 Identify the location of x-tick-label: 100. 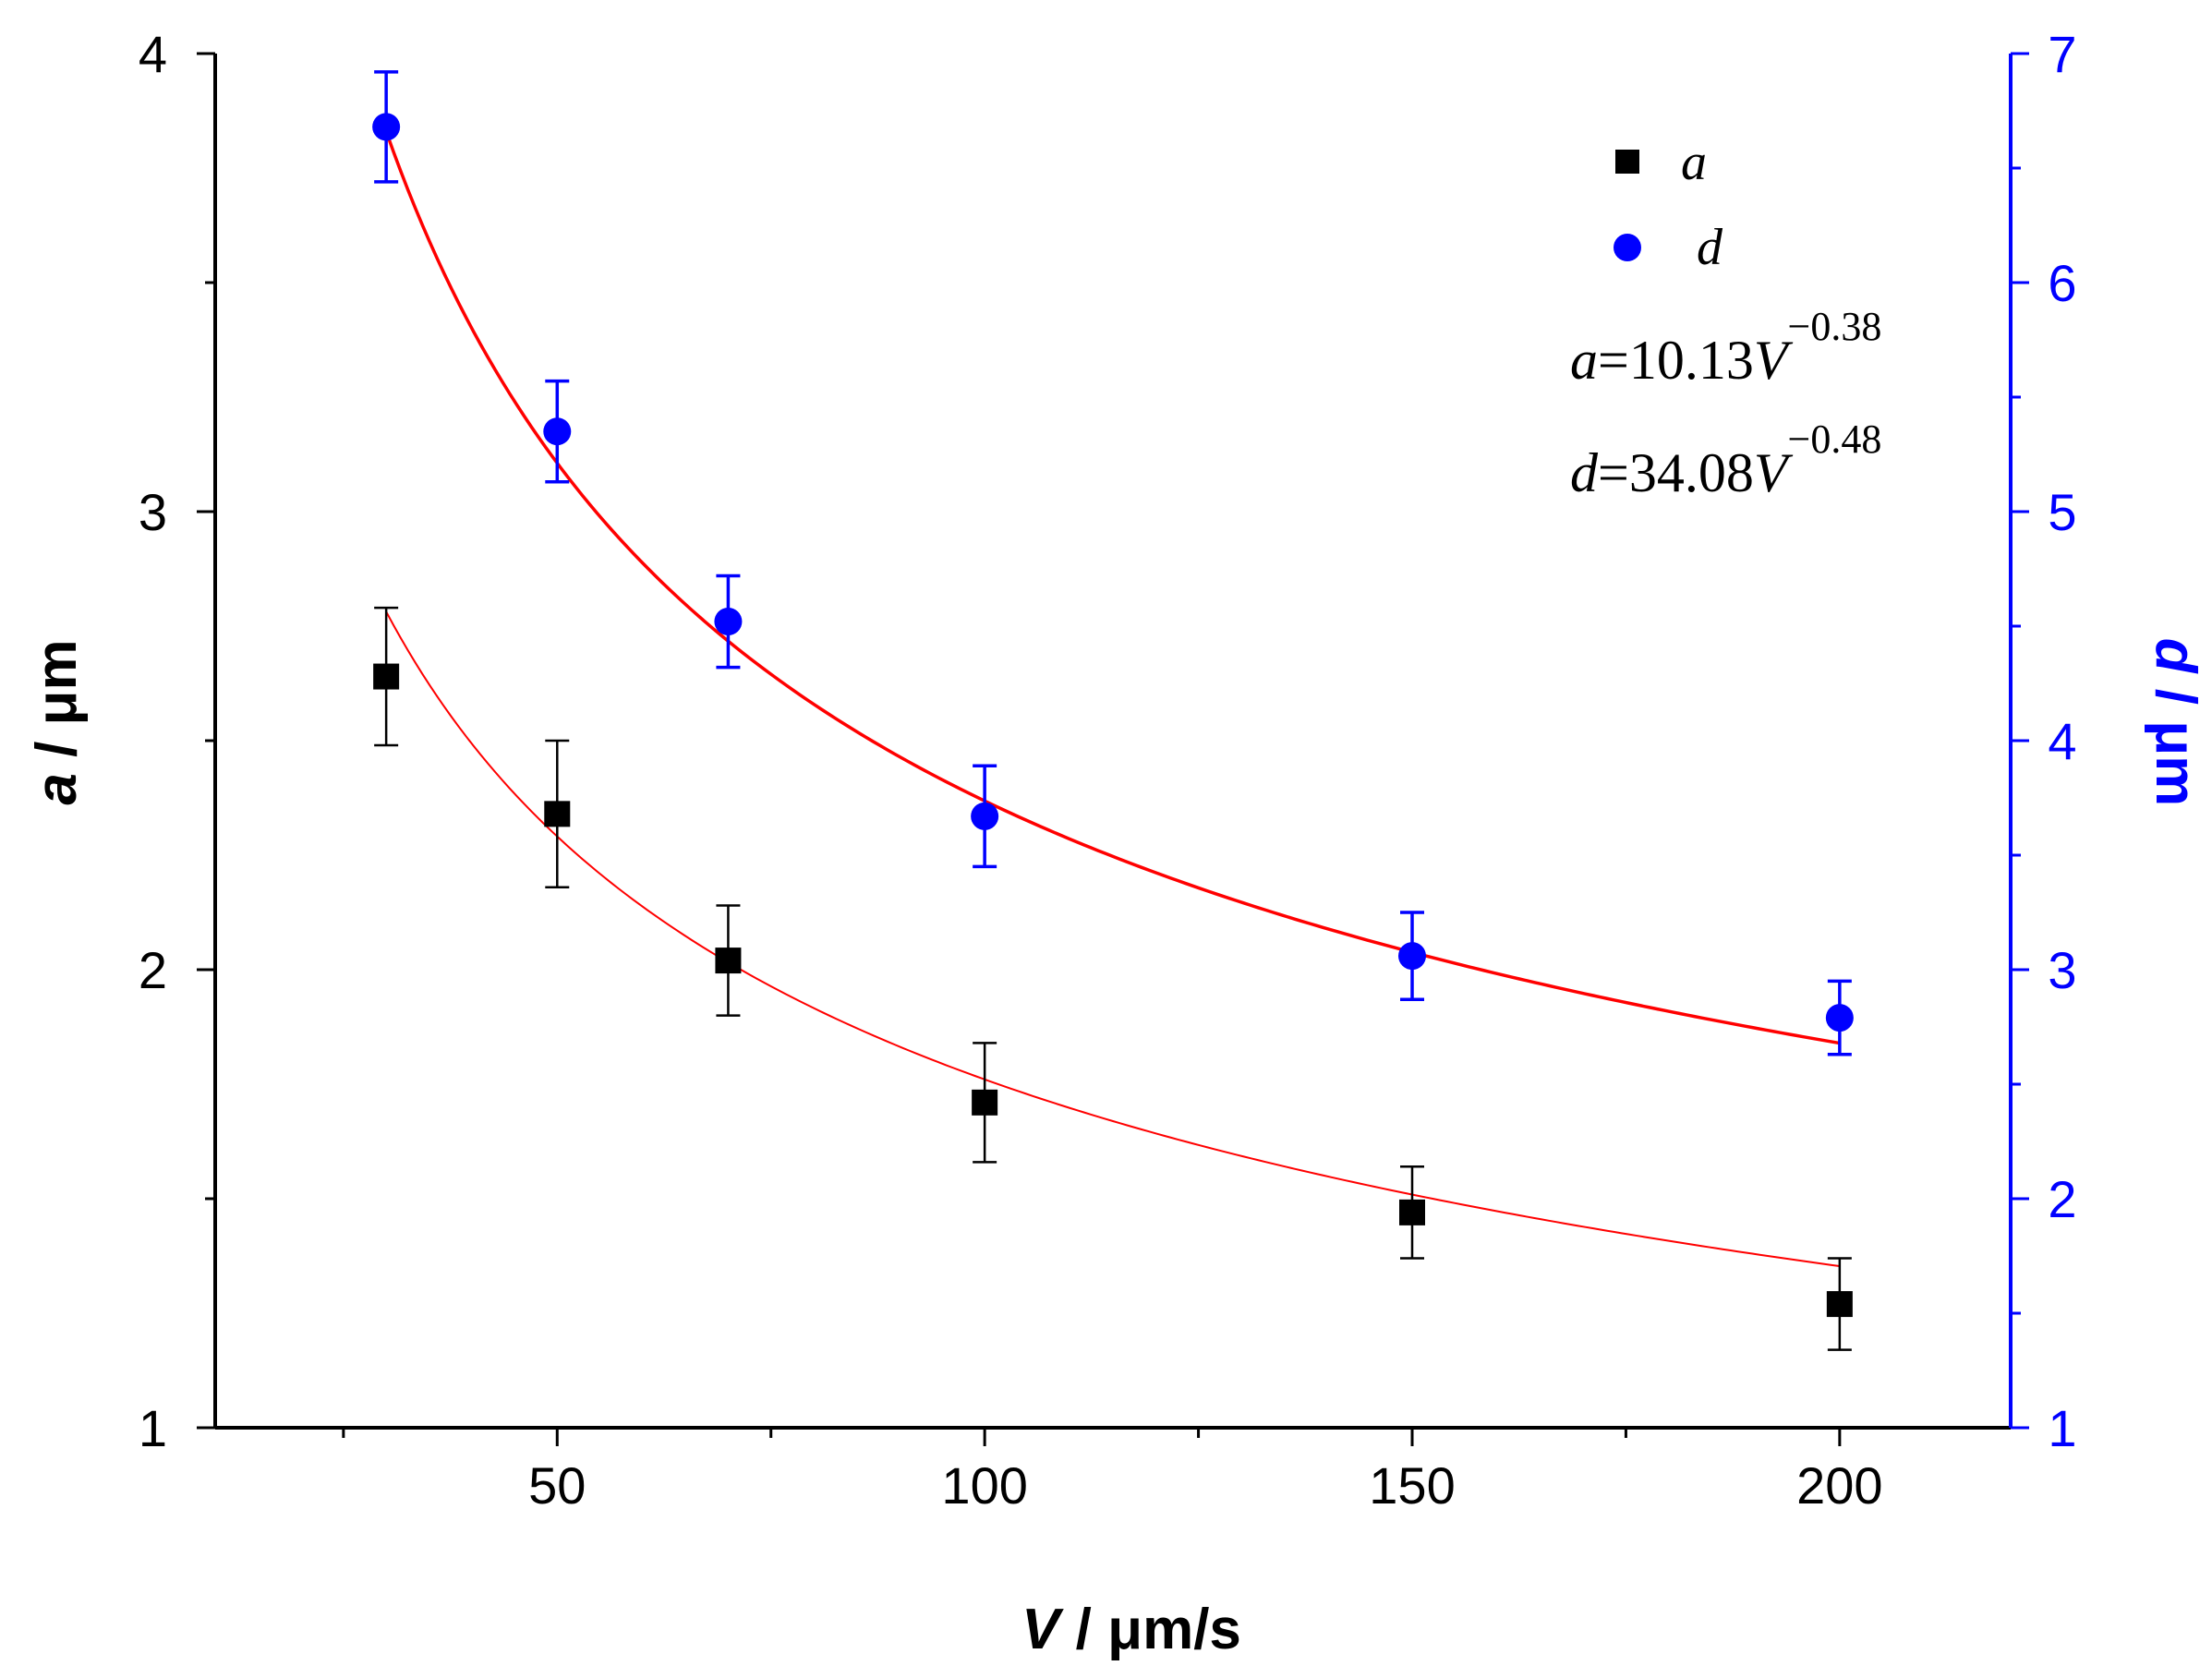
(984, 1485).